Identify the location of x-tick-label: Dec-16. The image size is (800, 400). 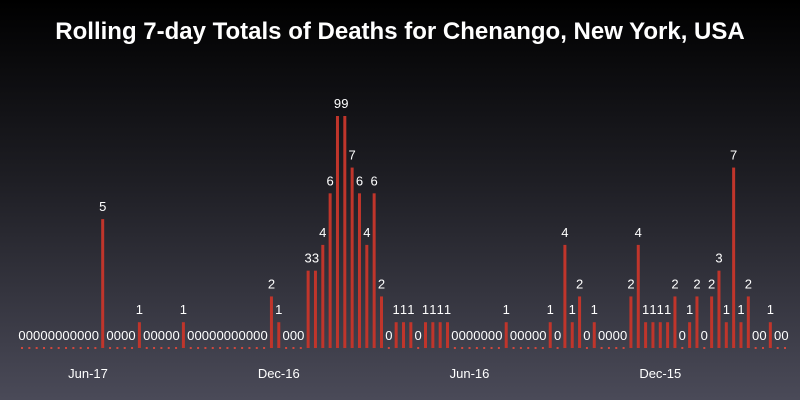
(279, 373).